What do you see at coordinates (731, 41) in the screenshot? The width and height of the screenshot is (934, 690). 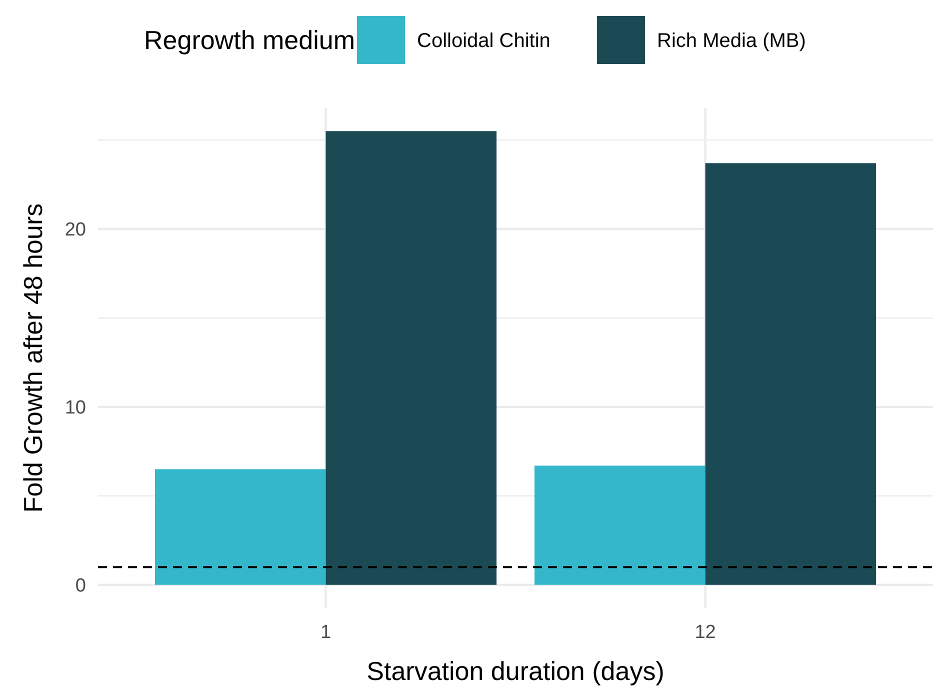 I see `legend-label: Rich Media (MB)` at bounding box center [731, 41].